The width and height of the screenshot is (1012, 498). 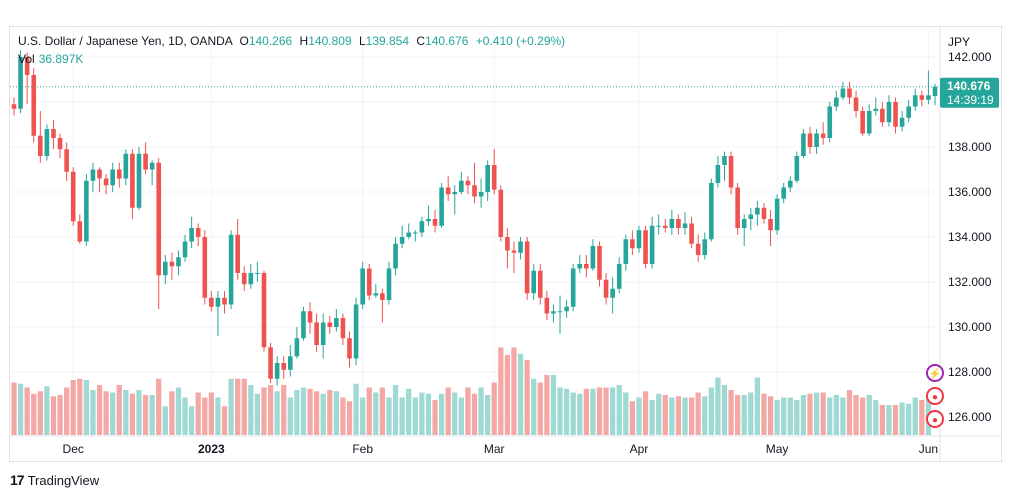 What do you see at coordinates (26, 59) in the screenshot?
I see `volume-label: Vol` at bounding box center [26, 59].